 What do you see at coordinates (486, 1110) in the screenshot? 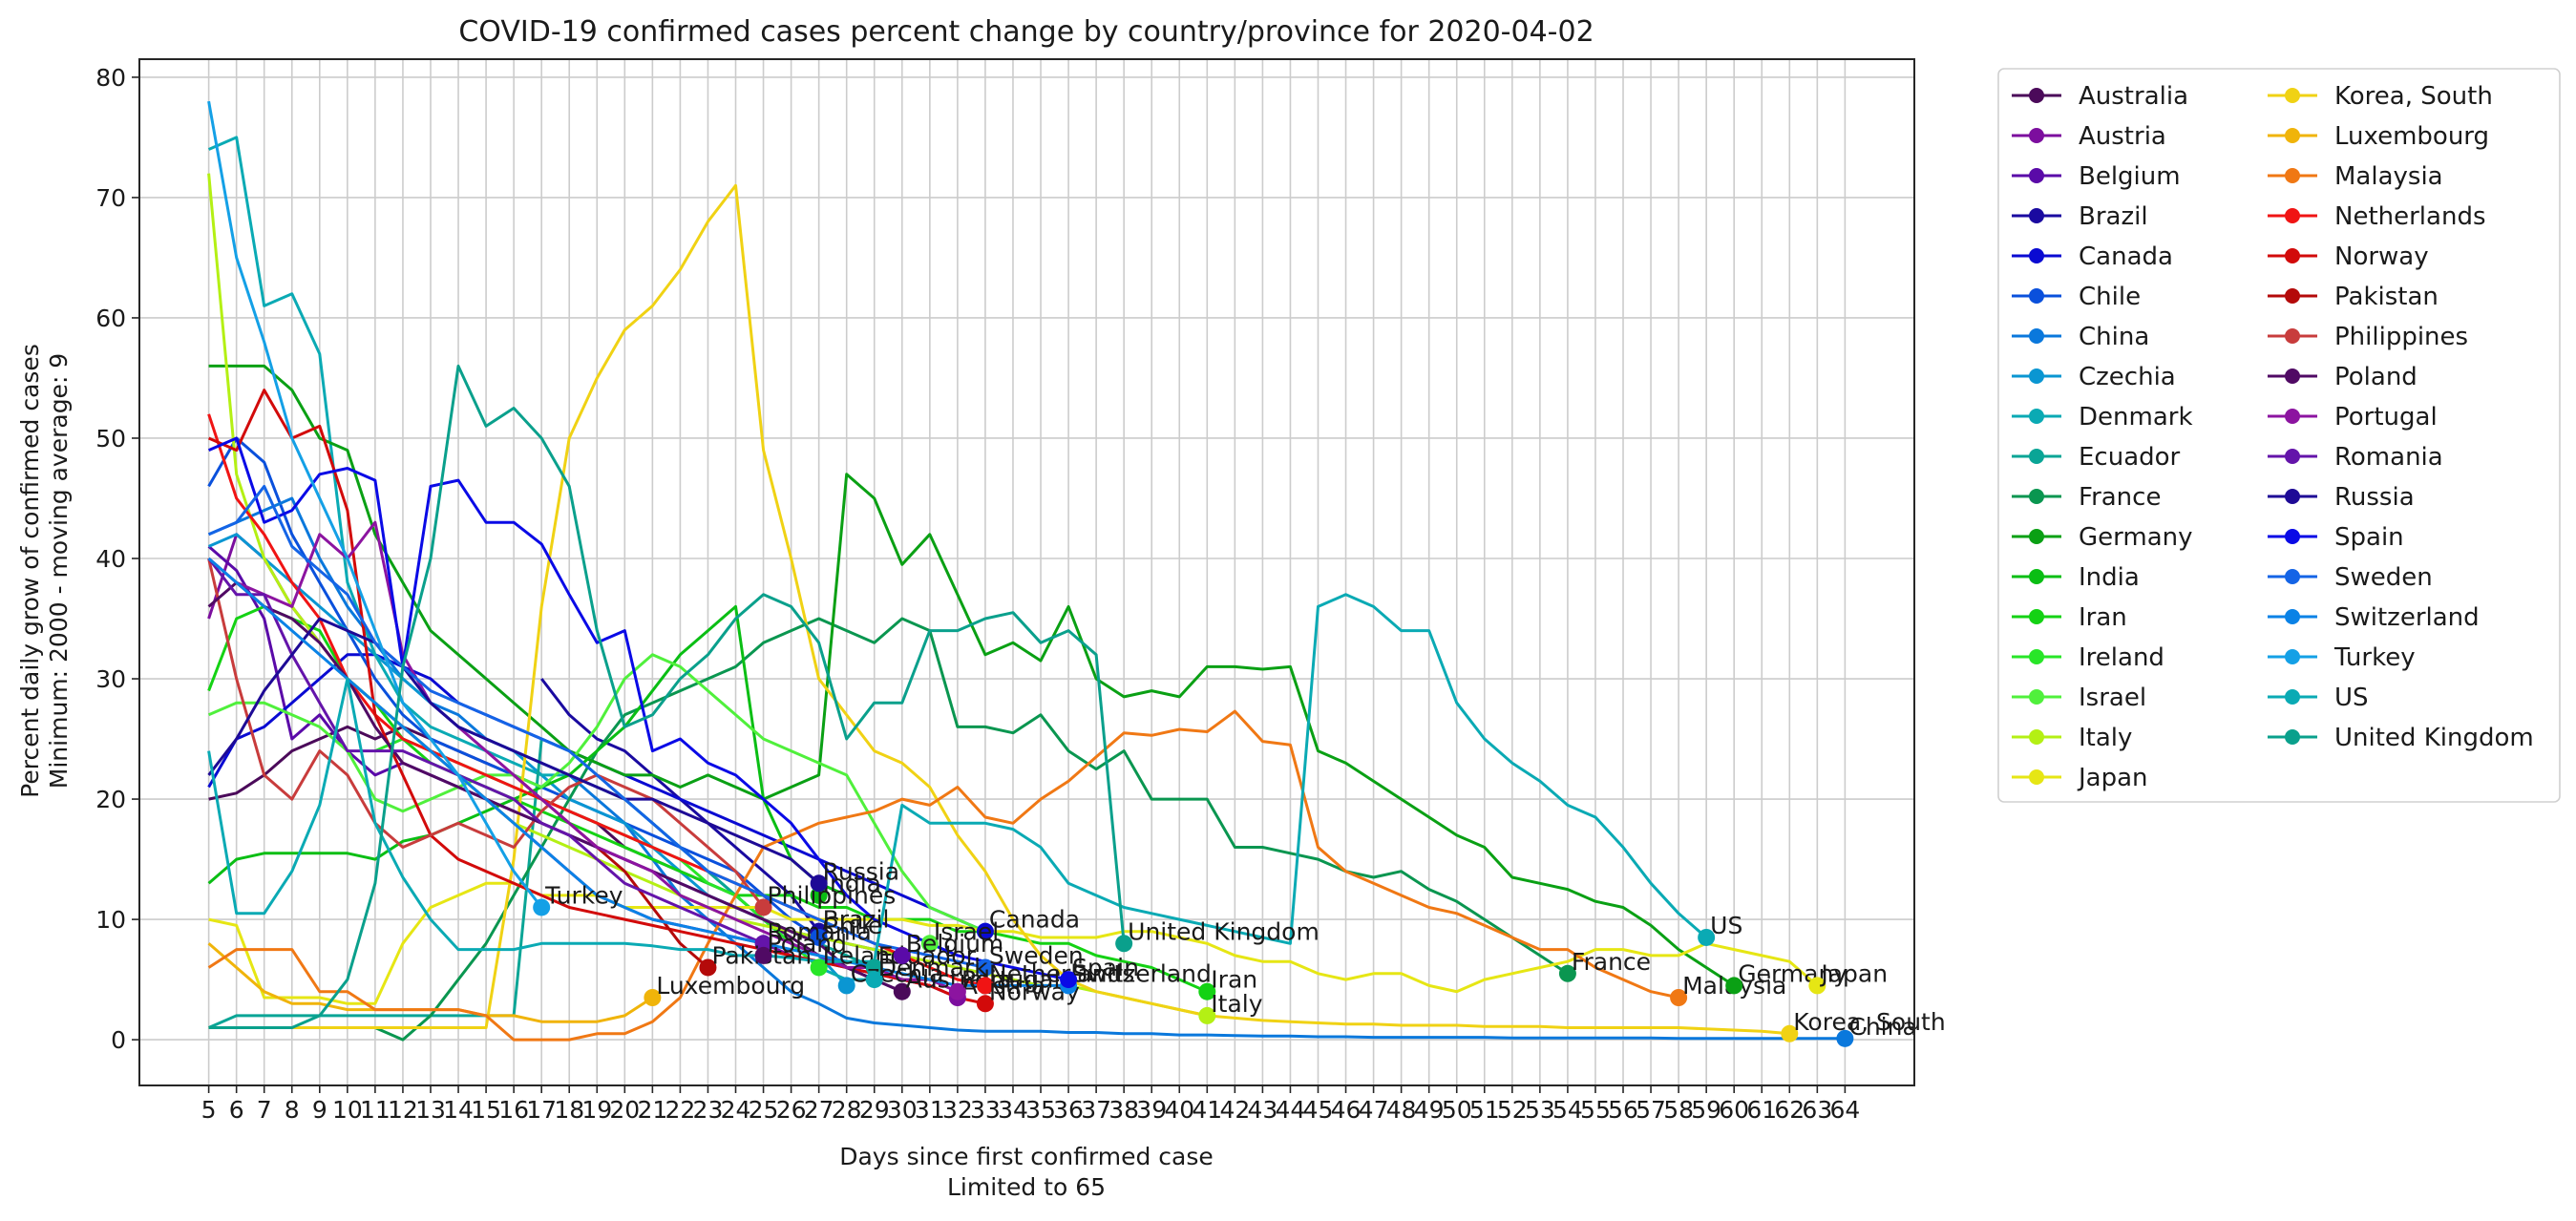
I see `x-tick-label: 15` at bounding box center [486, 1110].